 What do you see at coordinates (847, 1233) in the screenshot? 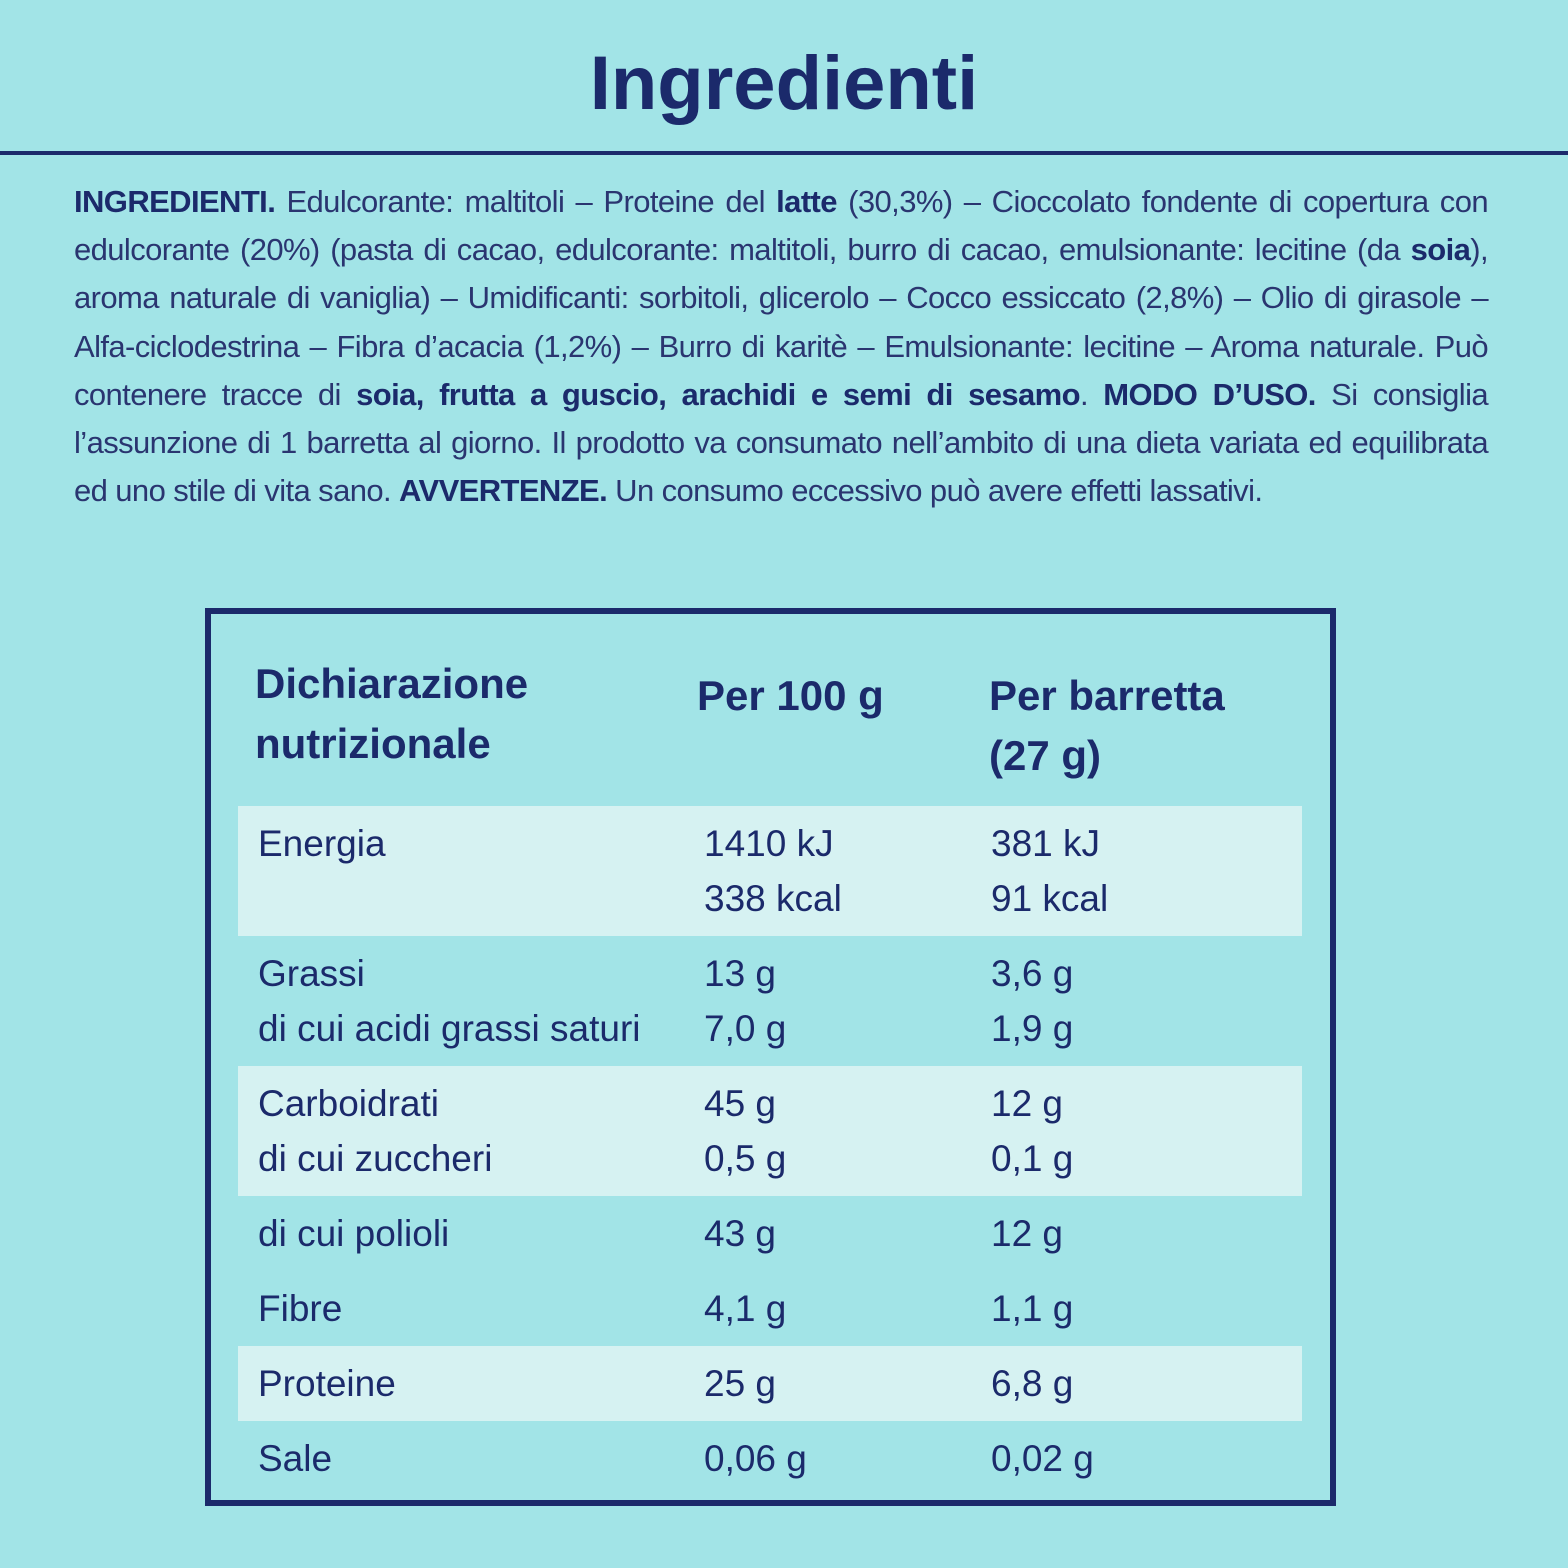
I see `table-cell: 43 g` at bounding box center [847, 1233].